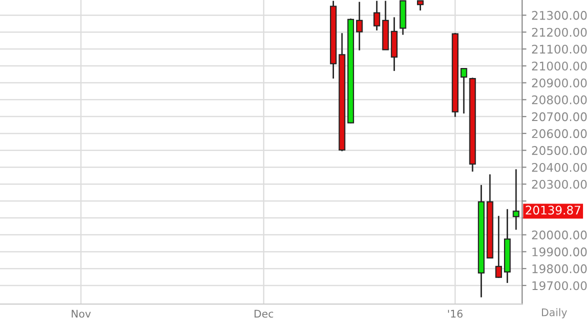 The height and width of the screenshot is (328, 588). What do you see at coordinates (559, 133) in the screenshot?
I see `y-tick-label: 20600.00` at bounding box center [559, 133].